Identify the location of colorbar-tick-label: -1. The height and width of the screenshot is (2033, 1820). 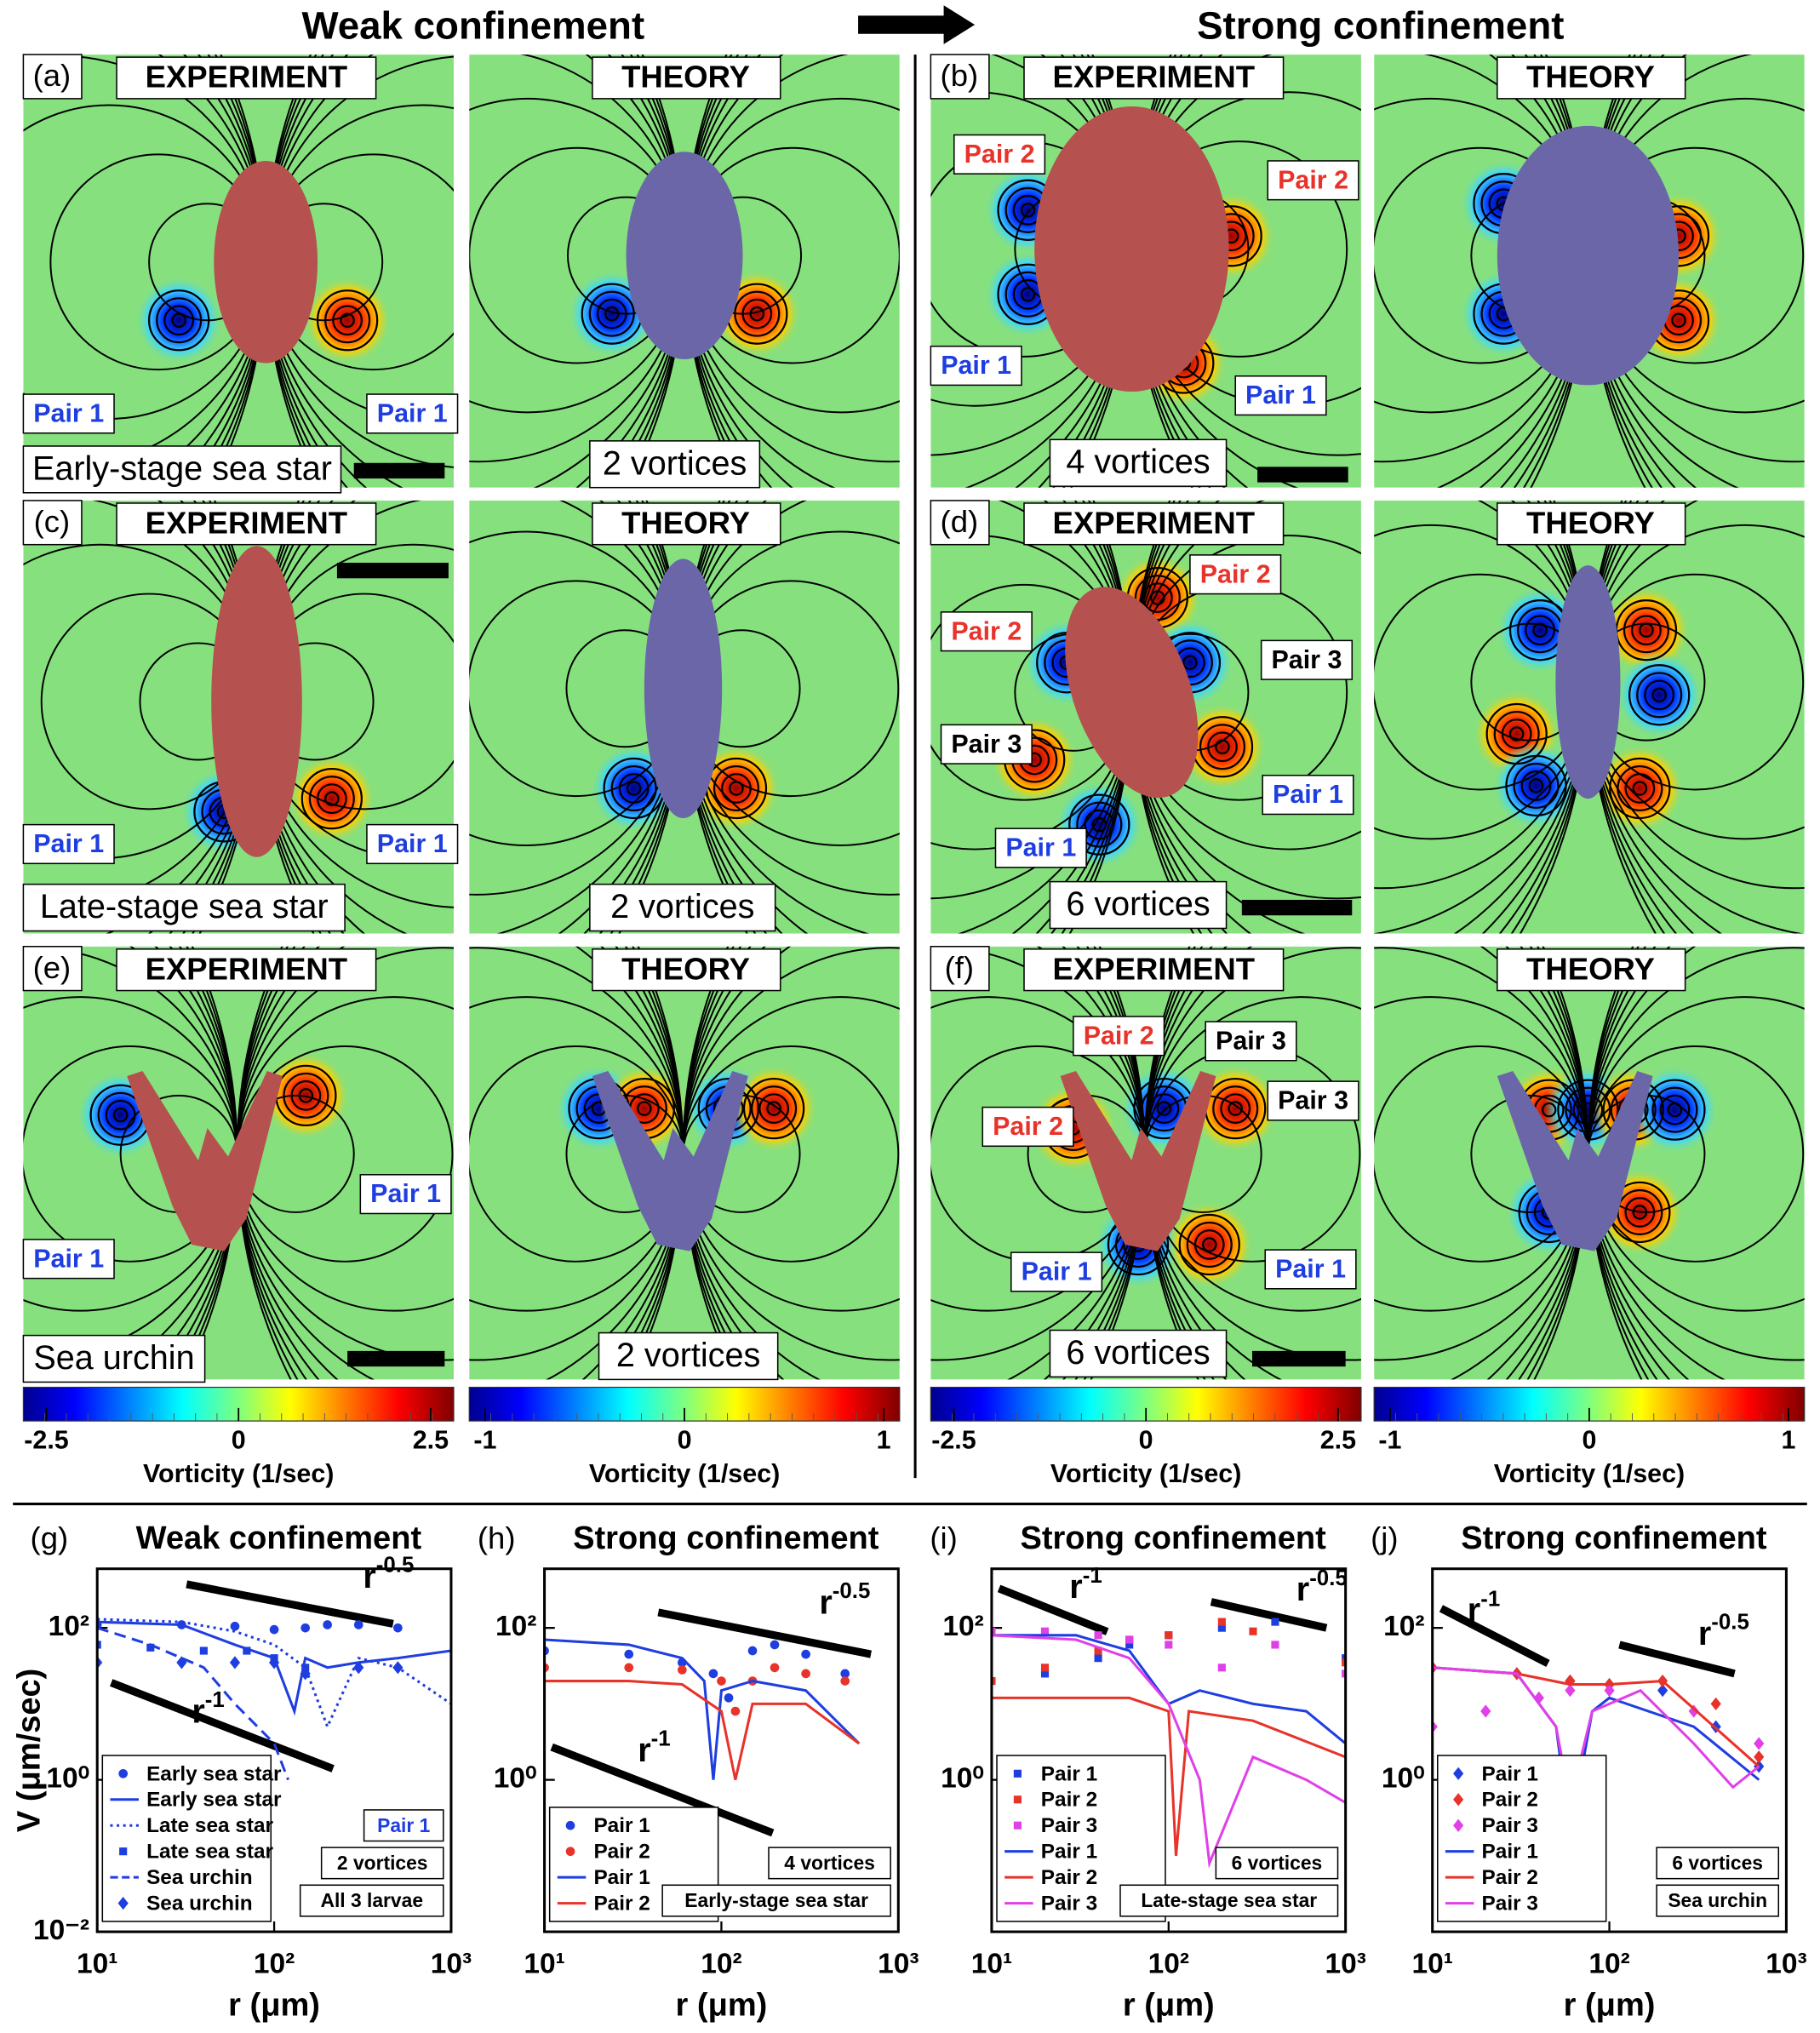
(485, 1441).